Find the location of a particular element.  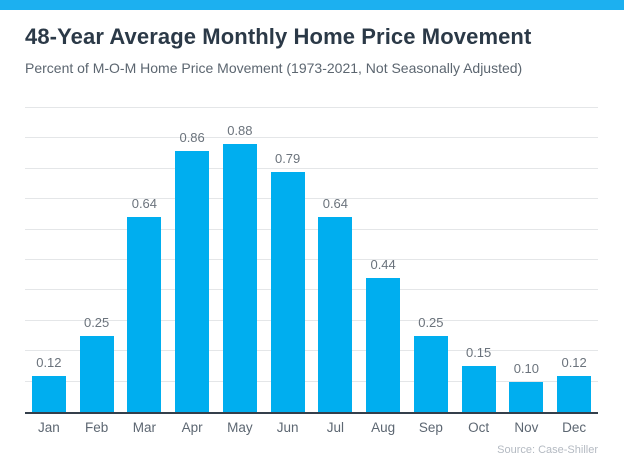

bar-slot-aug: 0.44 is located at coordinates (383, 260).